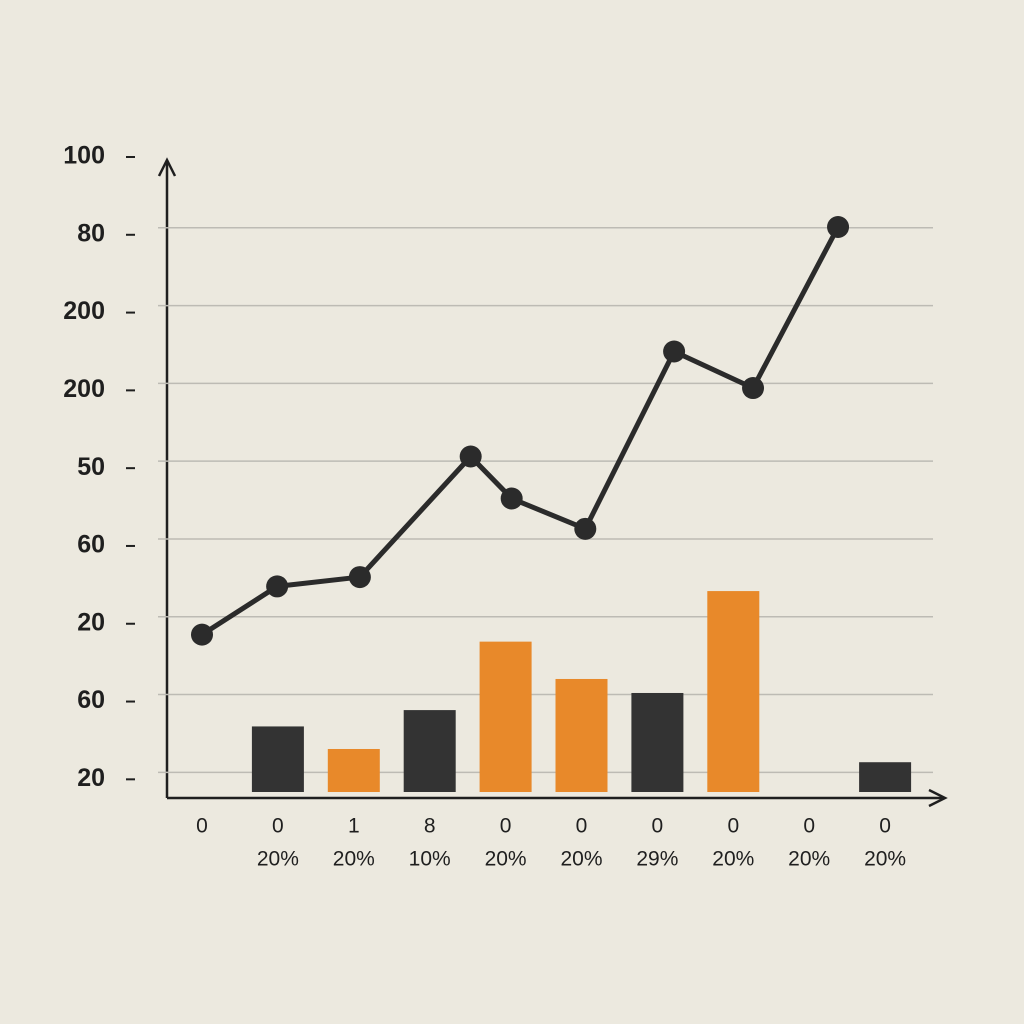 The height and width of the screenshot is (1024, 1024). What do you see at coordinates (430, 826) in the screenshot?
I see `x-tick-label: 8` at bounding box center [430, 826].